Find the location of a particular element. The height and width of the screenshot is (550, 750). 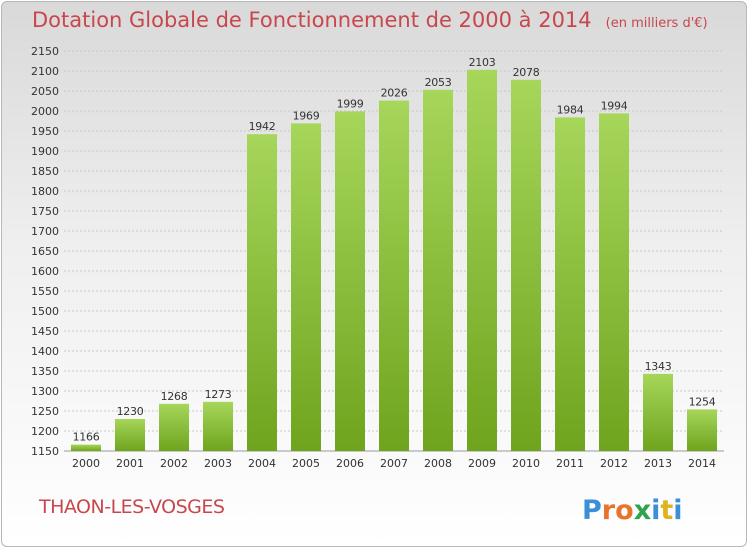

x-tick-label: 2006 is located at coordinates (350, 463).